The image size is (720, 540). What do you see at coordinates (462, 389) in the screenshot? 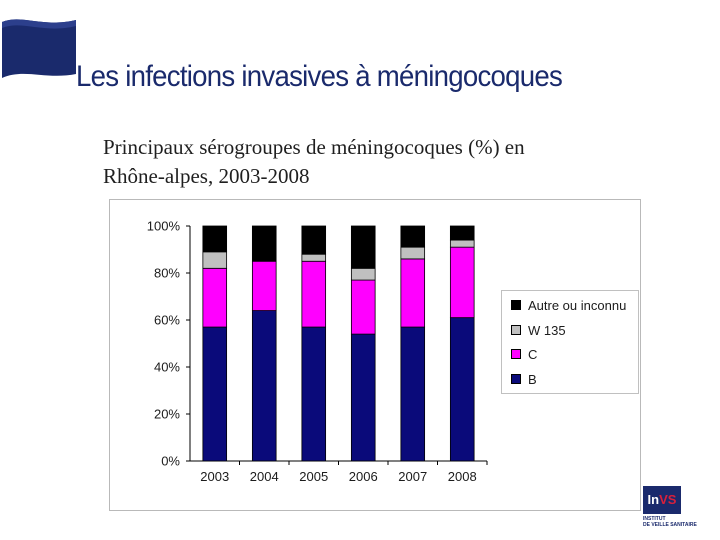
I see `bar-b-2008` at bounding box center [462, 389].